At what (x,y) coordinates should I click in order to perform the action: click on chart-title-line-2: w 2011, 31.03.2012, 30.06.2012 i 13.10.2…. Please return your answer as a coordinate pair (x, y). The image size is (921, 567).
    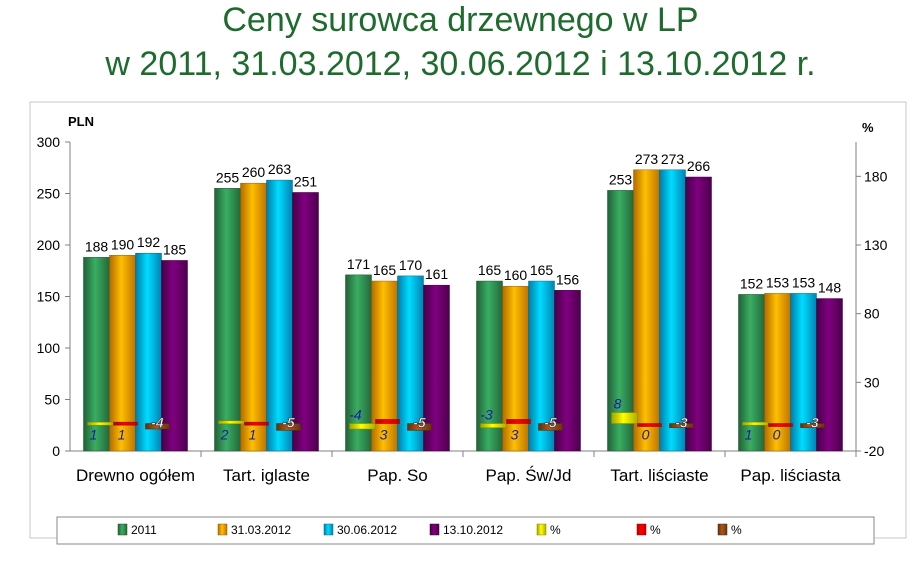
    Looking at the image, I should click on (460, 64).